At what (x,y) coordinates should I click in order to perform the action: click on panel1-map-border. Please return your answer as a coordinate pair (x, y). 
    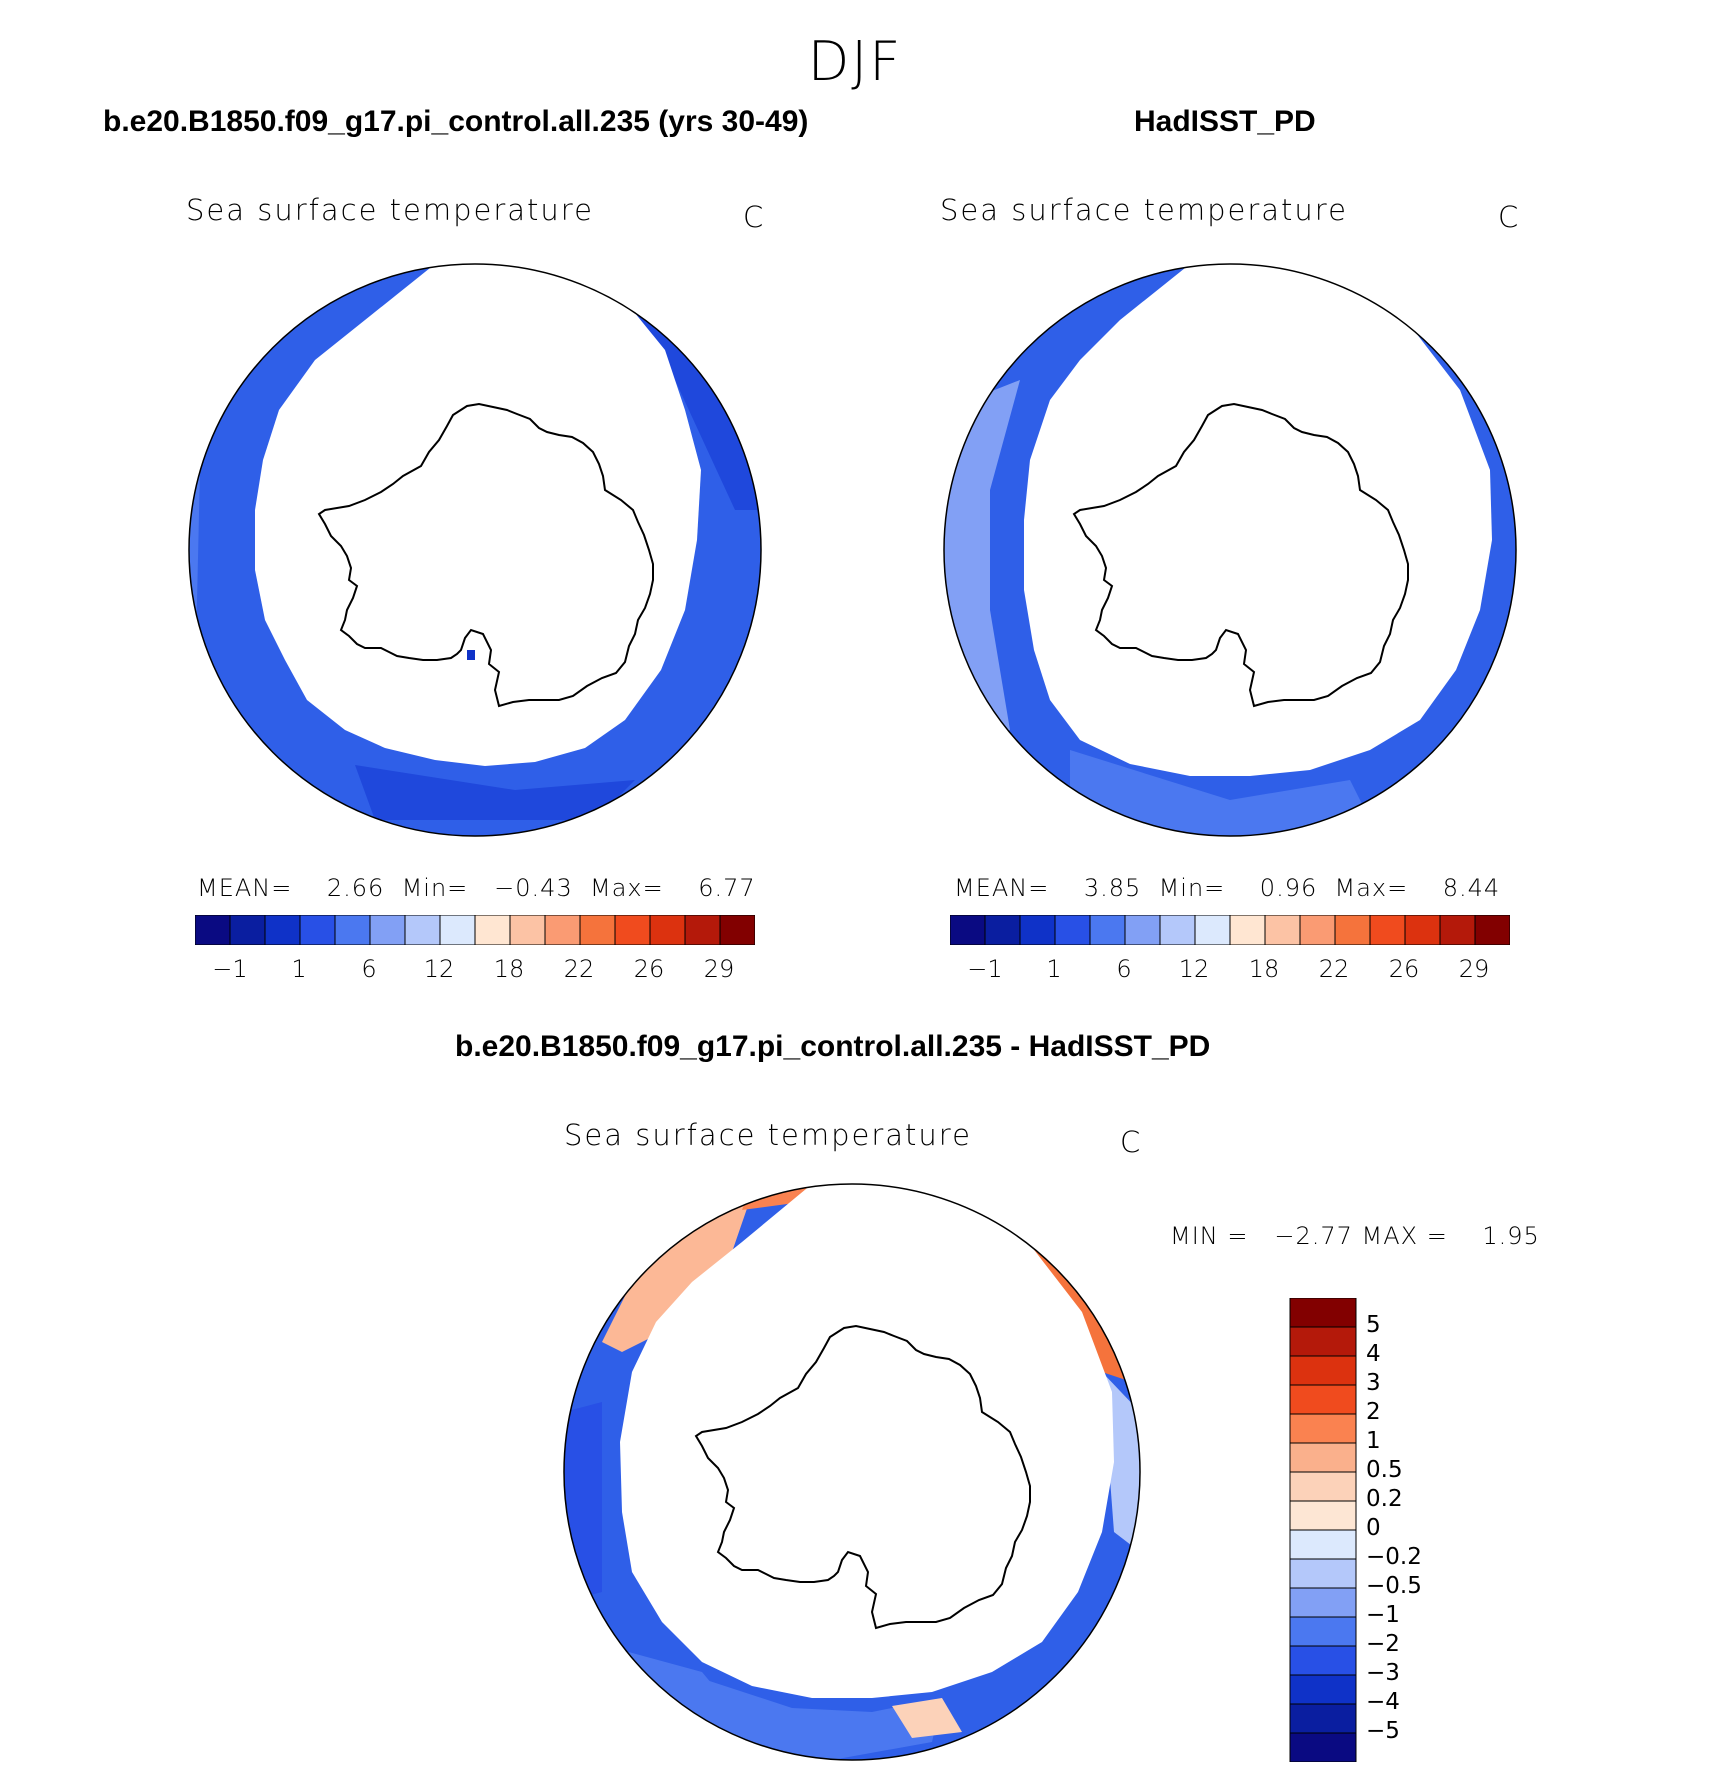
    Looking at the image, I should click on (475, 550).